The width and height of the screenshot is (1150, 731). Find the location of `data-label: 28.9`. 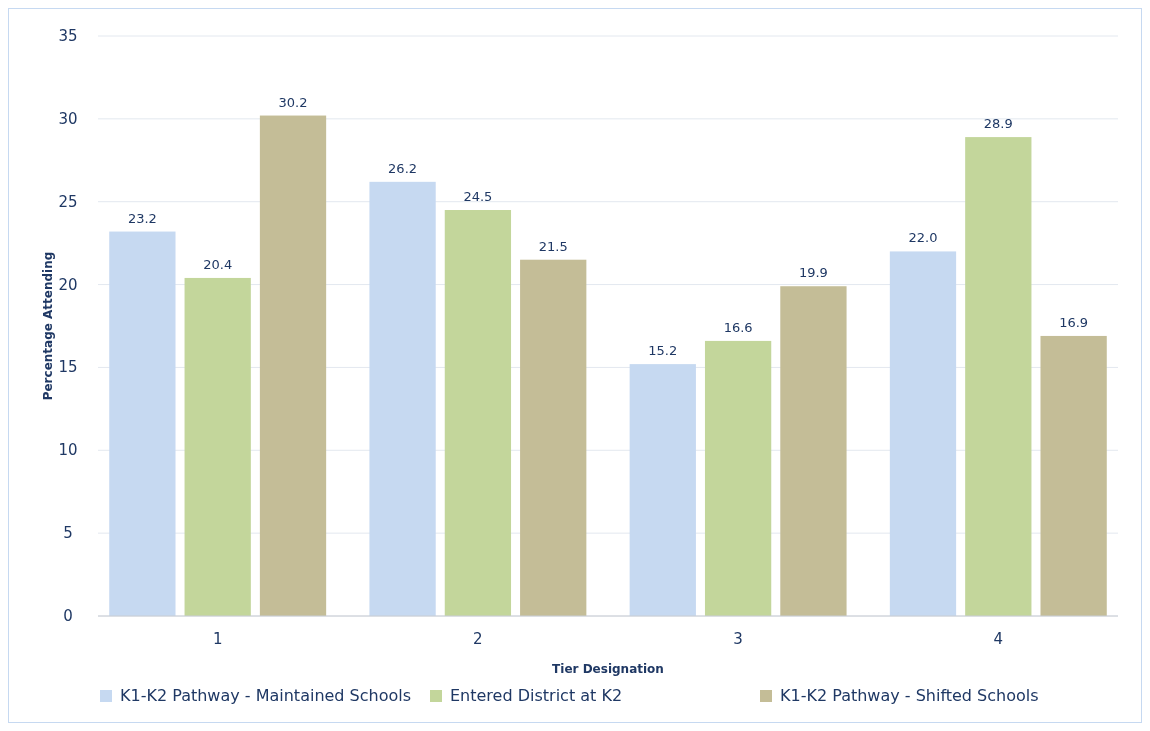

data-label: 28.9 is located at coordinates (998, 124).